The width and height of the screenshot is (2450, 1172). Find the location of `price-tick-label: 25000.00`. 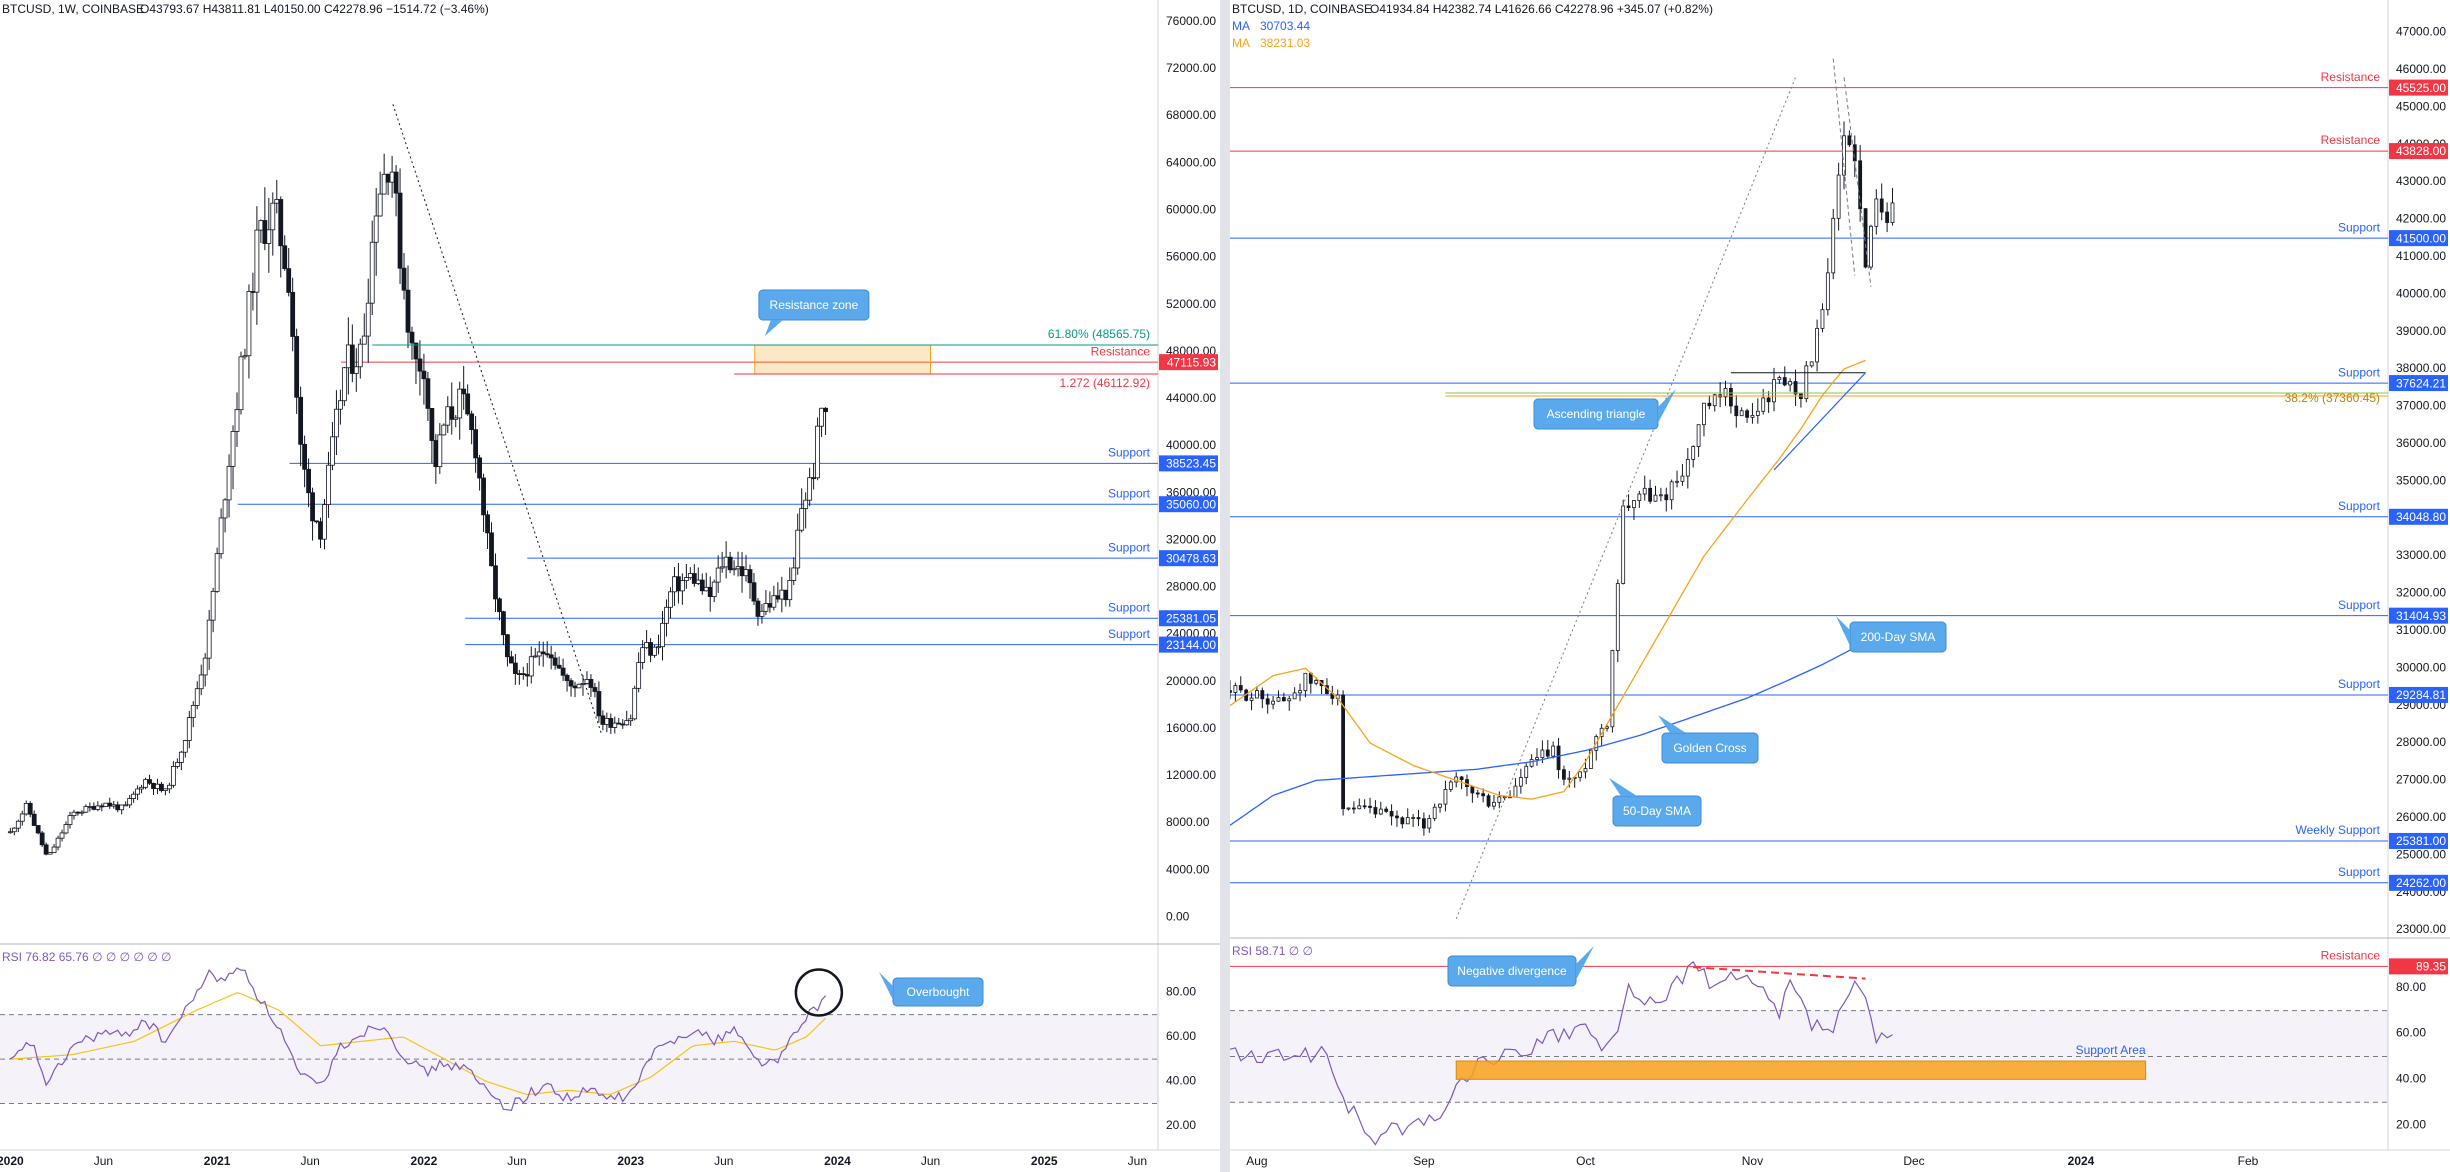

price-tick-label: 25000.00 is located at coordinates (2421, 854).